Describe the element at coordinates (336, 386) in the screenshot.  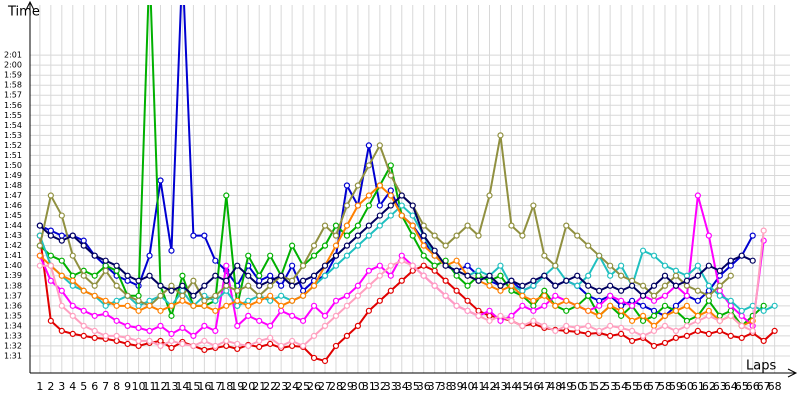
I see `x-tick-label: 28` at that location.